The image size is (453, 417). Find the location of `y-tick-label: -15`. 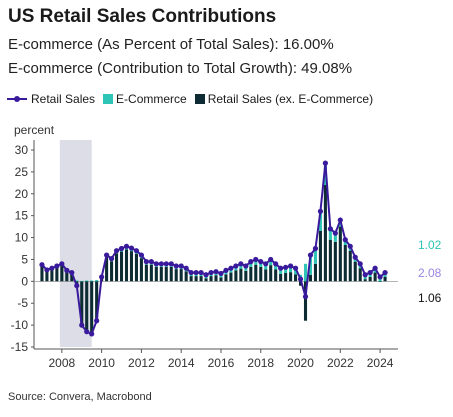

y-tick-label: -15 is located at coordinates (20, 347).